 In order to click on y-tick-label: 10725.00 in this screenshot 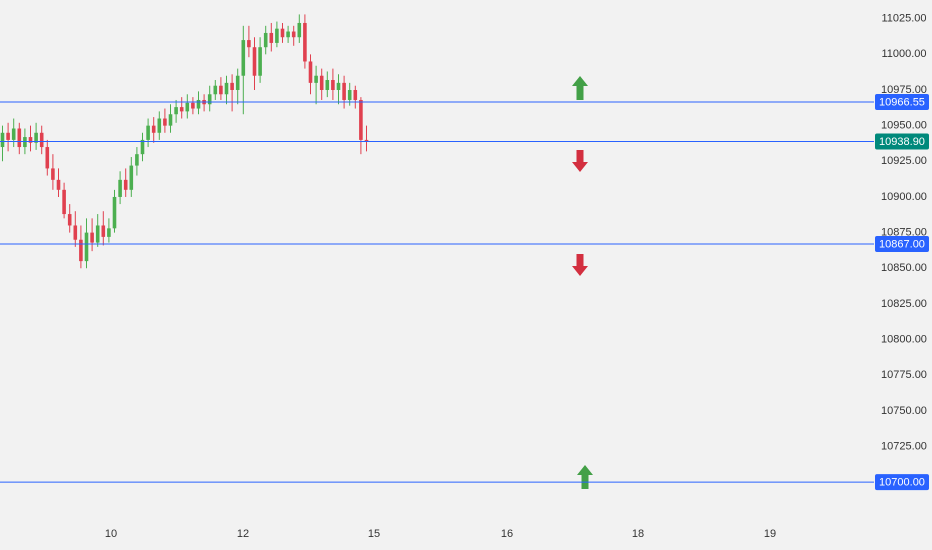, I will do `click(904, 446)`.